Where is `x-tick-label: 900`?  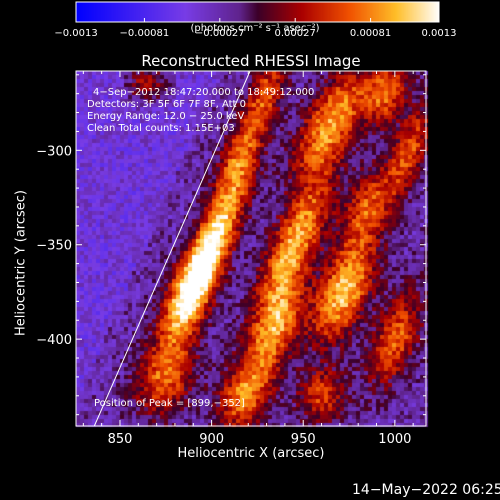
x-tick-label: 900 is located at coordinates (211, 439).